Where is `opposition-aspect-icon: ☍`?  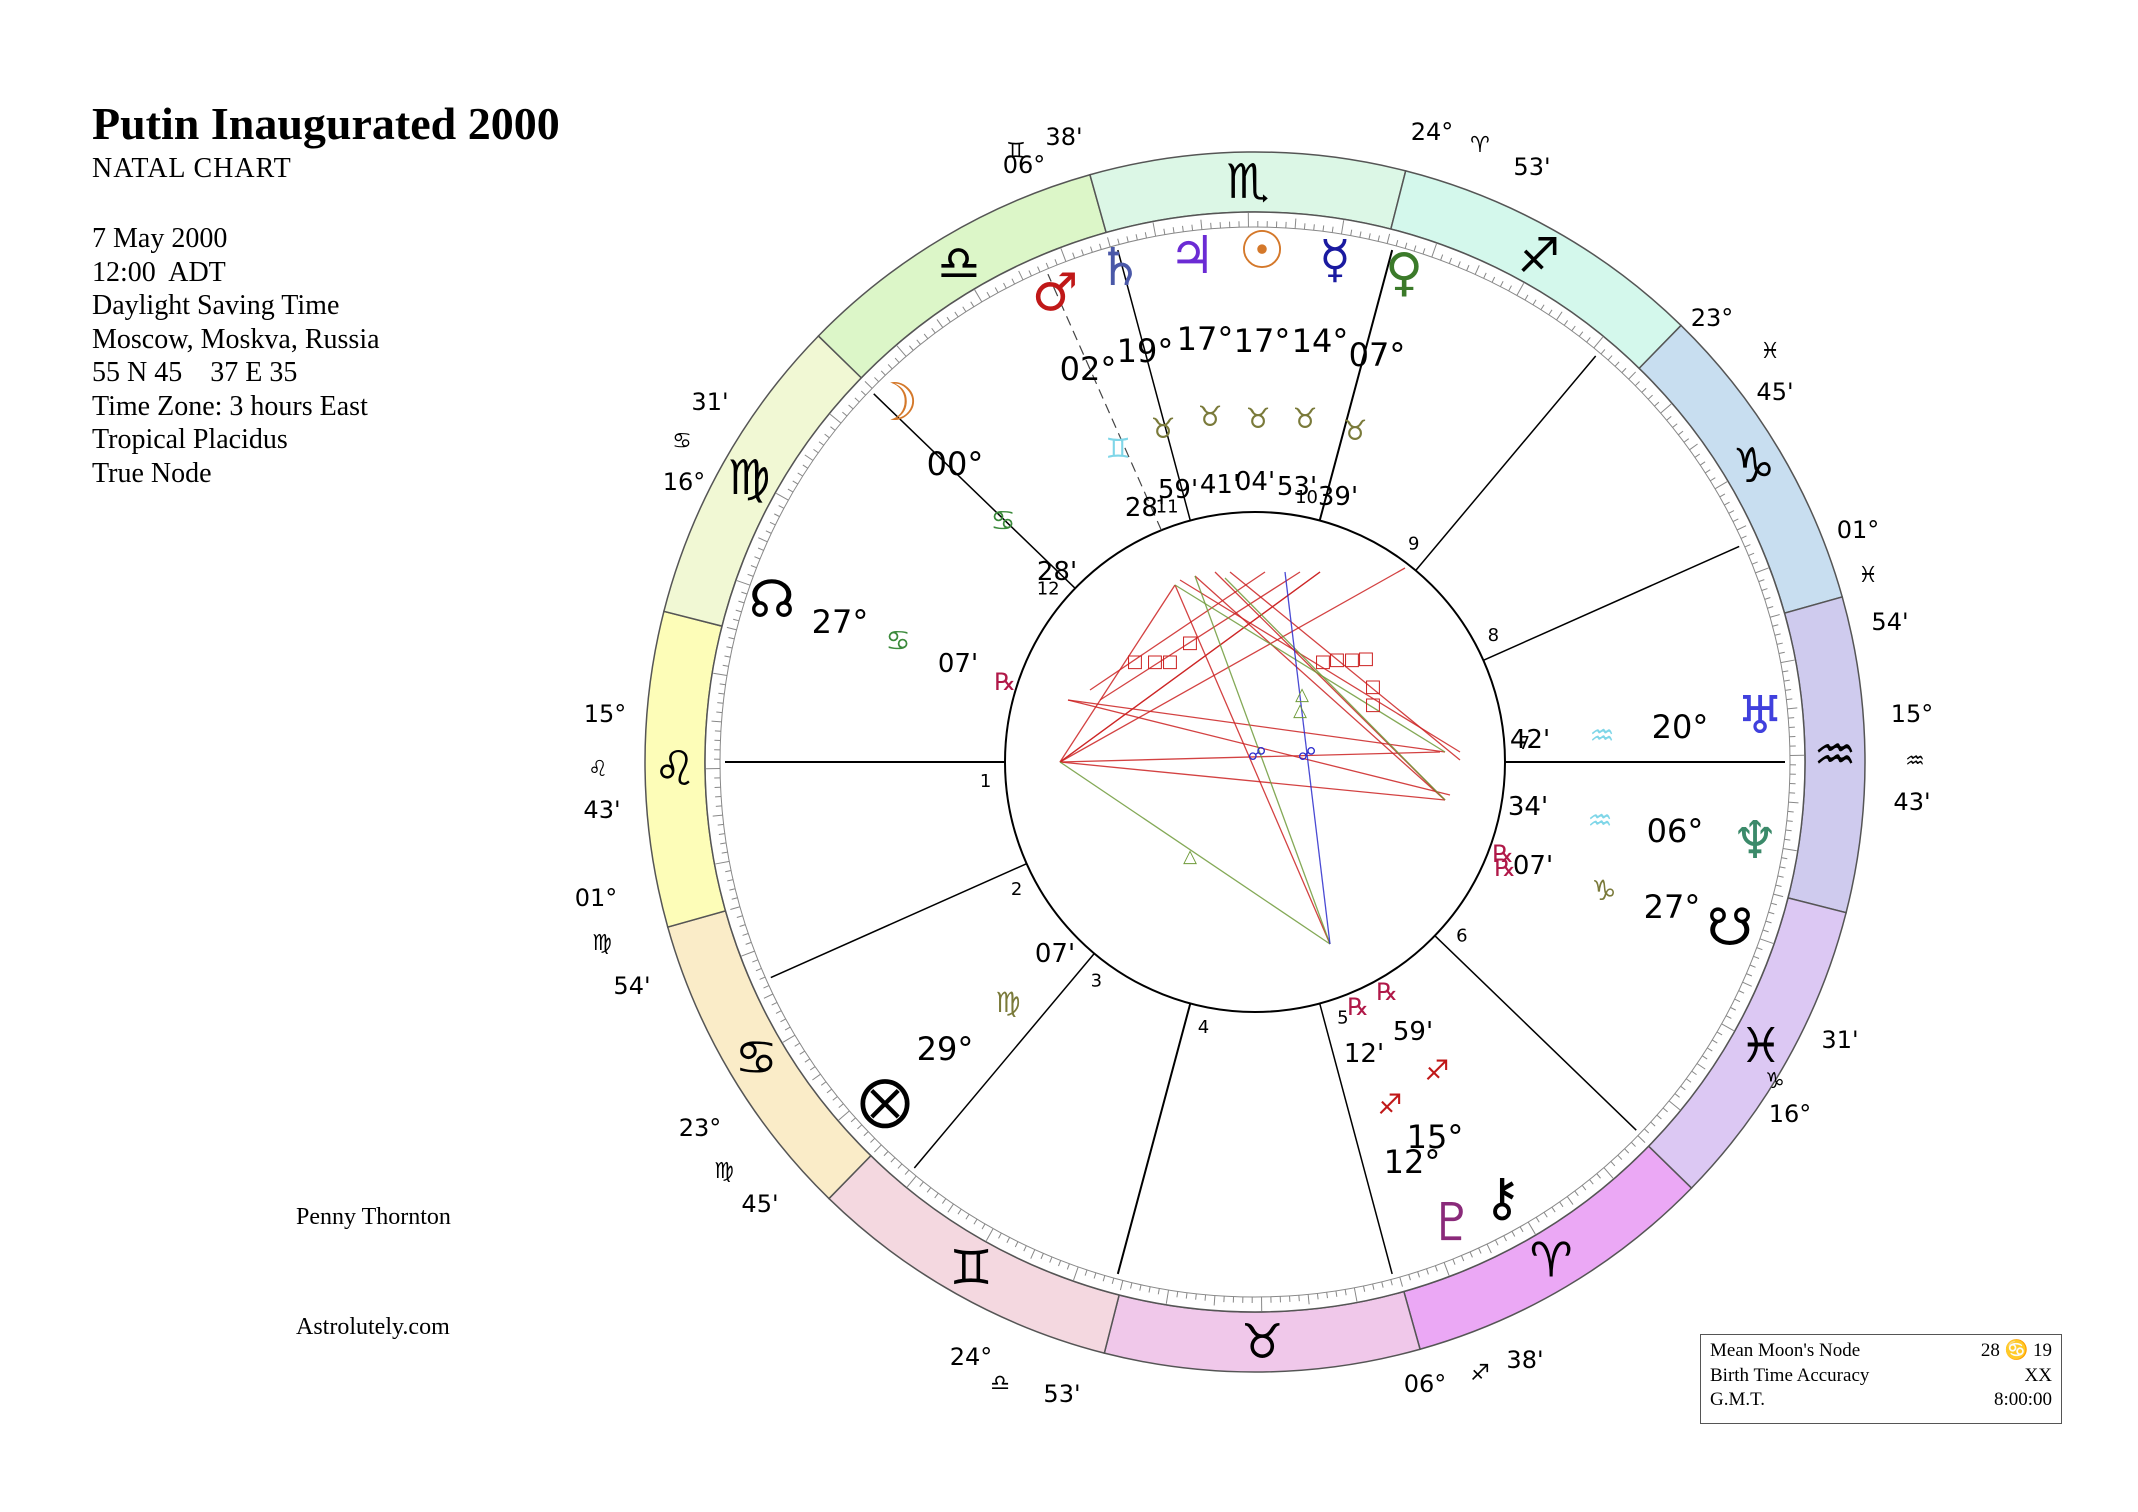 opposition-aspect-icon: ☍ is located at coordinates (1257, 754).